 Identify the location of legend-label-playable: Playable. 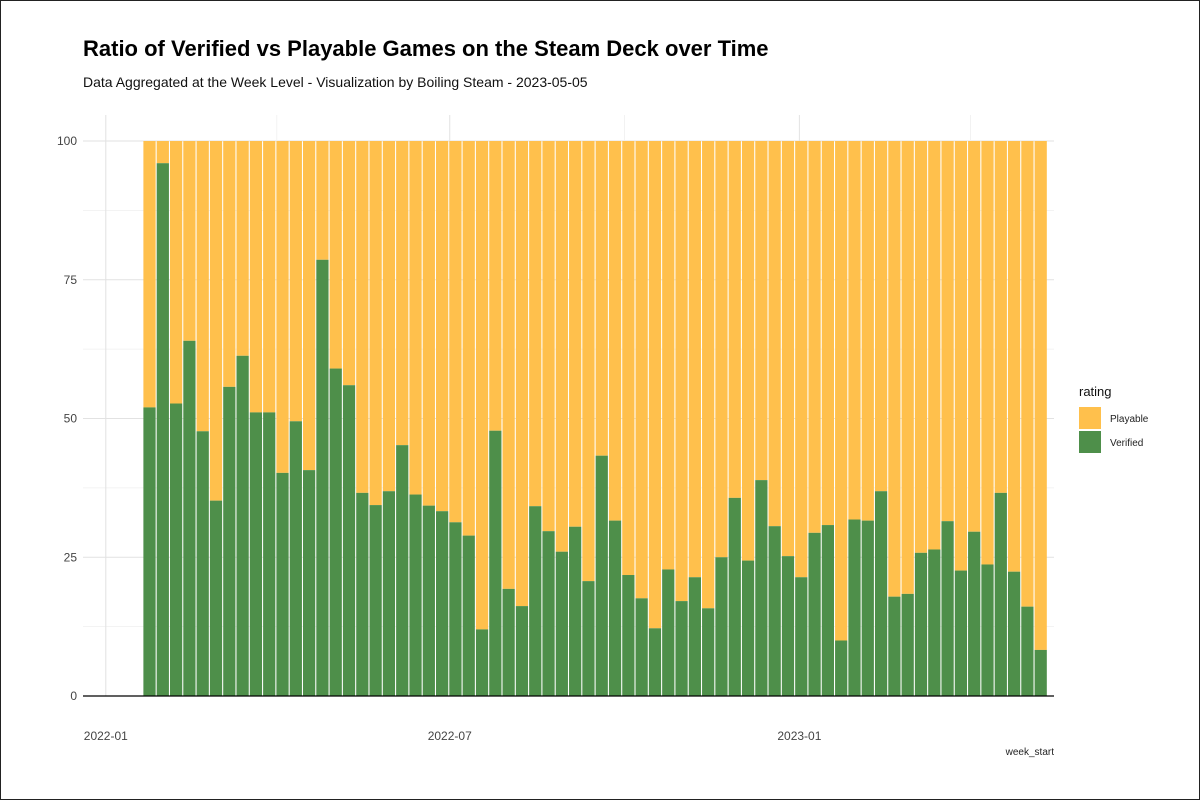
(1129, 419).